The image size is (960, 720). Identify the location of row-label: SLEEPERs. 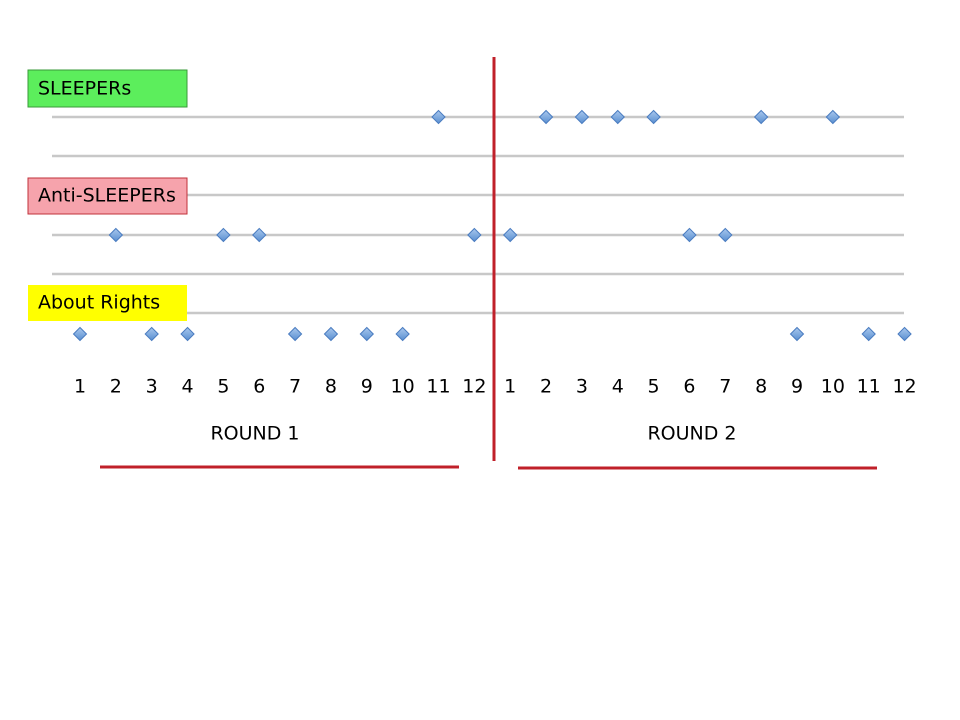
(84, 89).